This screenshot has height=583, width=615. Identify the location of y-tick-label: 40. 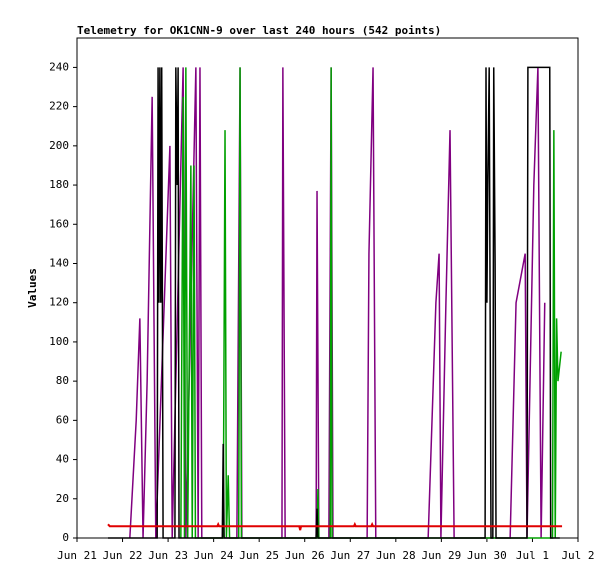
(62, 459).